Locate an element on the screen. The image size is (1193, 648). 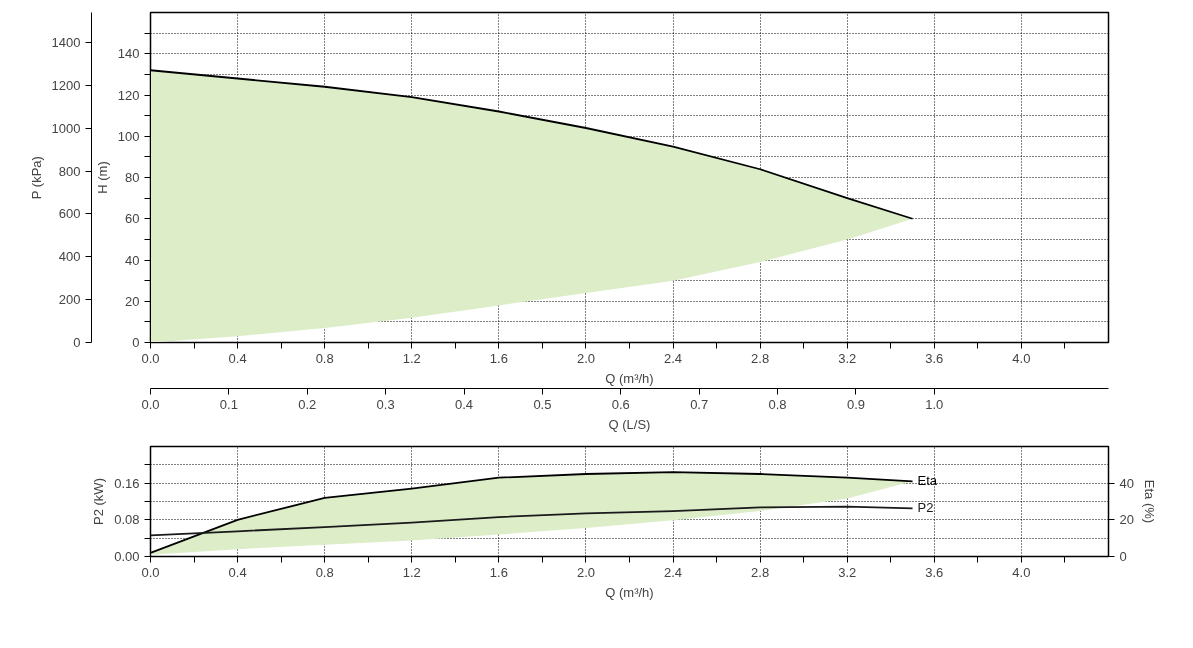
y2-axis-title: P (kPa) is located at coordinates (36, 178).